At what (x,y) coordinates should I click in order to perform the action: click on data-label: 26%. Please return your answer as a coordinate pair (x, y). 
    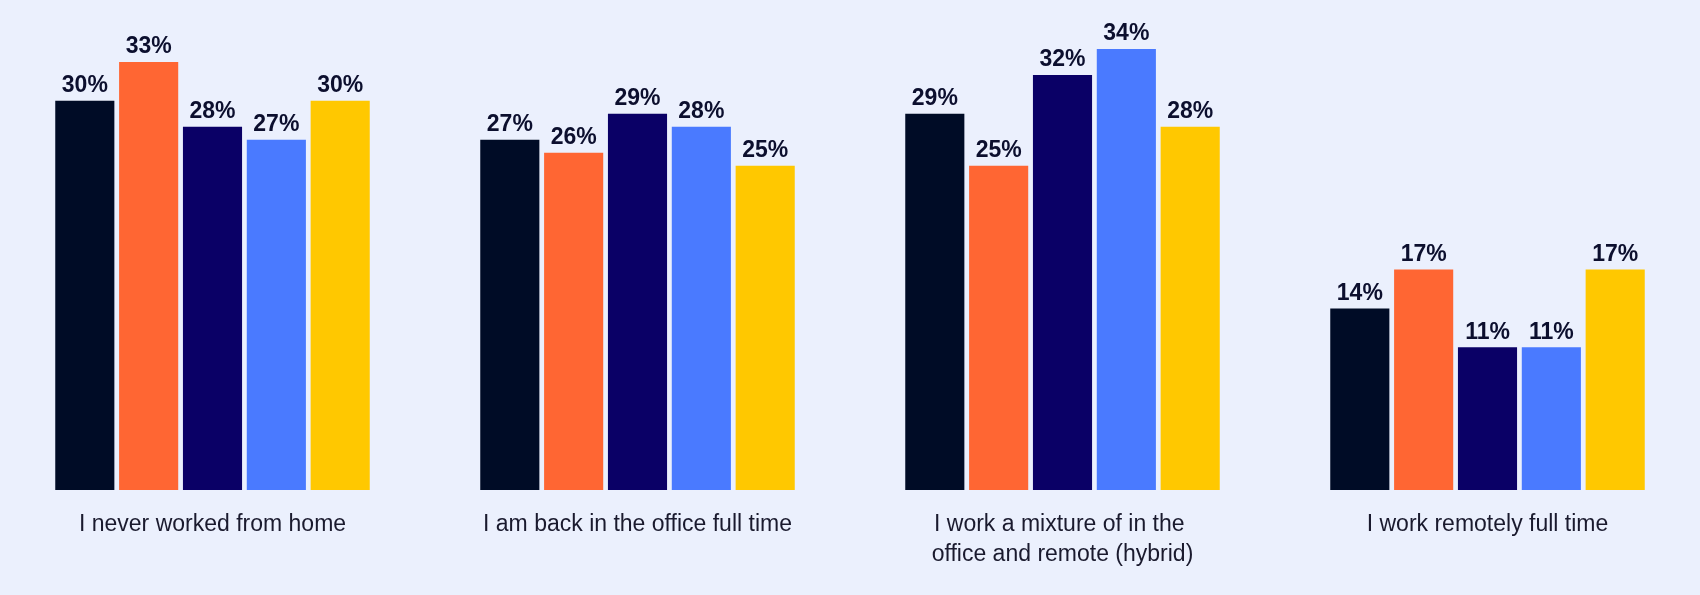
    Looking at the image, I should click on (573, 136).